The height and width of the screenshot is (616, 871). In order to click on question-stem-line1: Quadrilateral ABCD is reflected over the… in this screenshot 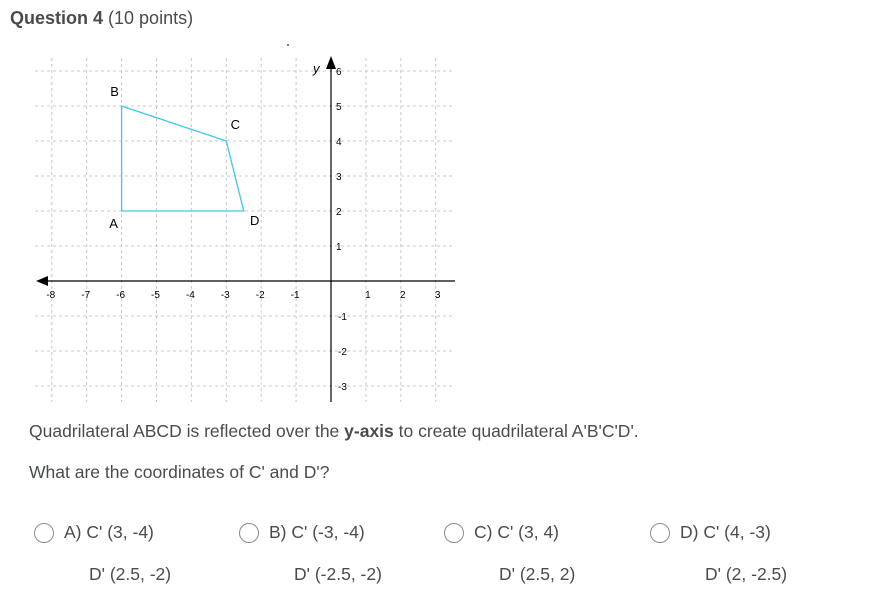, I will do `click(334, 431)`.